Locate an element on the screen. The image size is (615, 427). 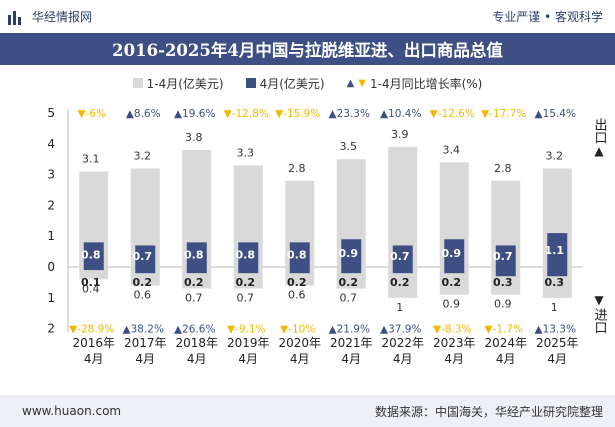
export-ytd-label: 3.8 is located at coordinates (194, 137).